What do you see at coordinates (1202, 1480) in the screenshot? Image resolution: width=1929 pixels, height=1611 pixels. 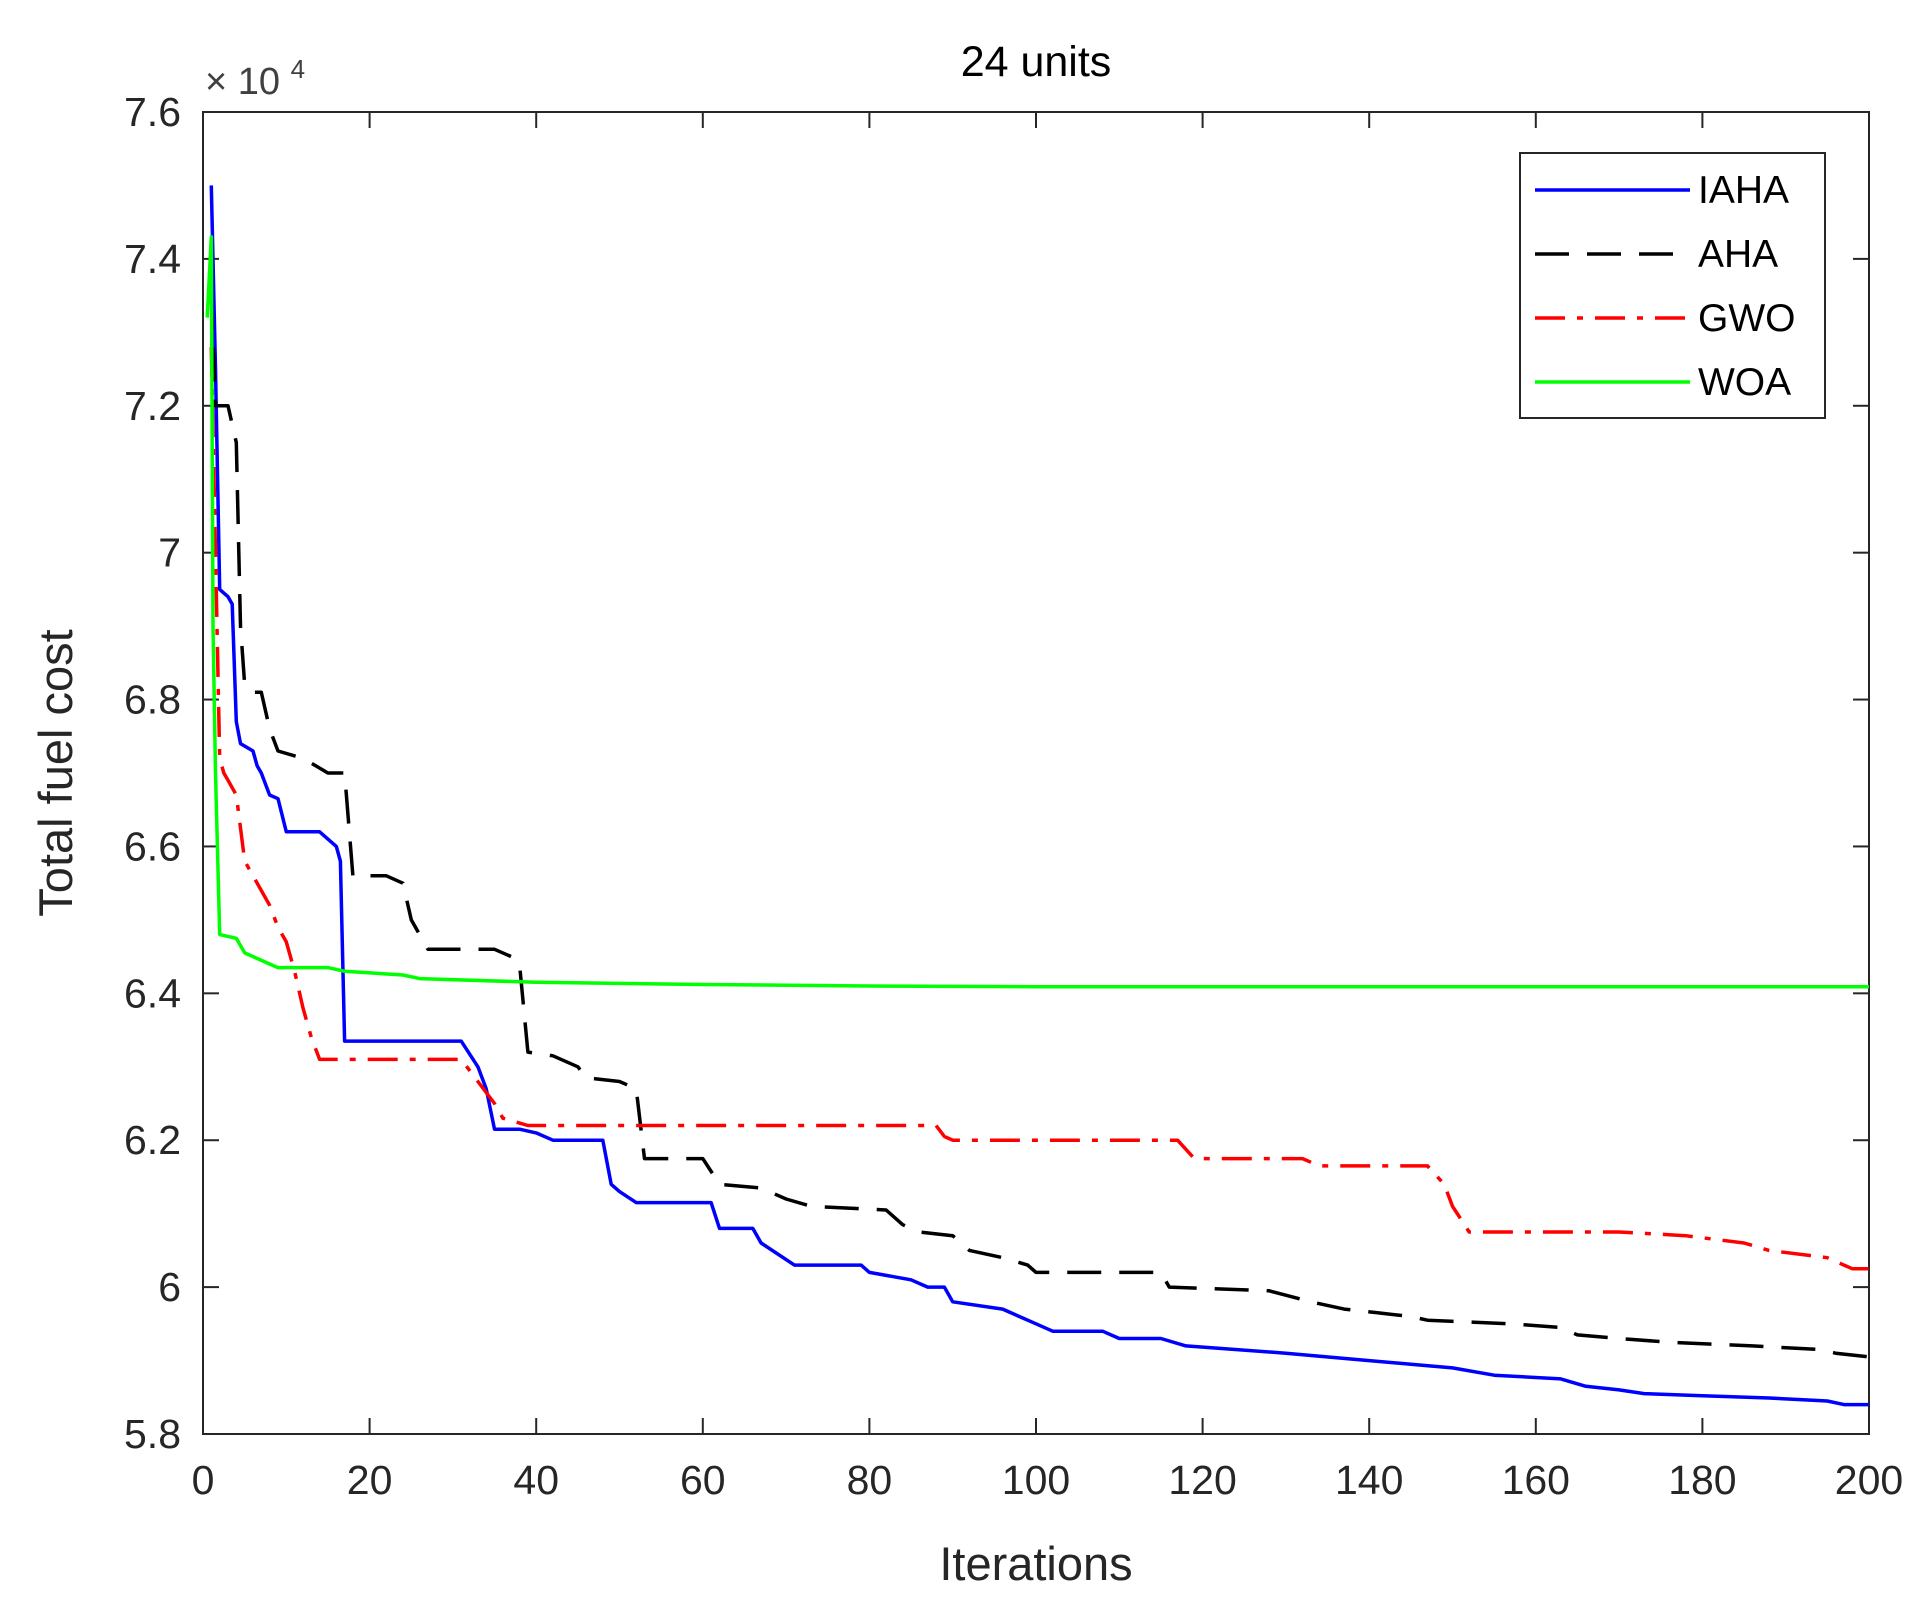 I see `x-tick-label: 120` at bounding box center [1202, 1480].